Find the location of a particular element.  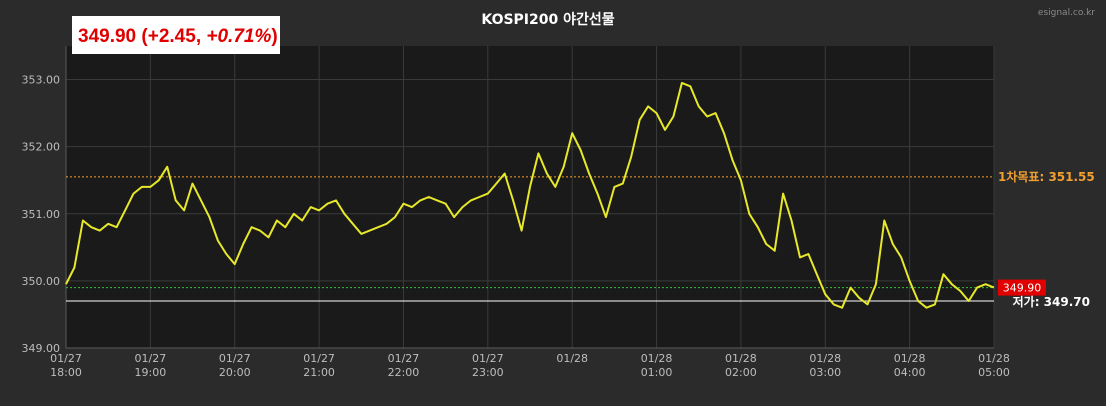

last-price-label: 349.90 is located at coordinates (1022, 288).